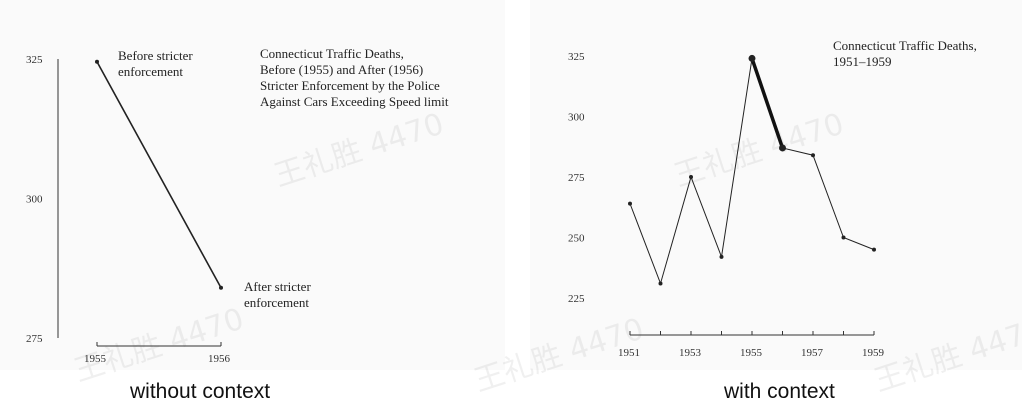  I want to click on annotation-after: After stricter enforcement, so click(277, 295).